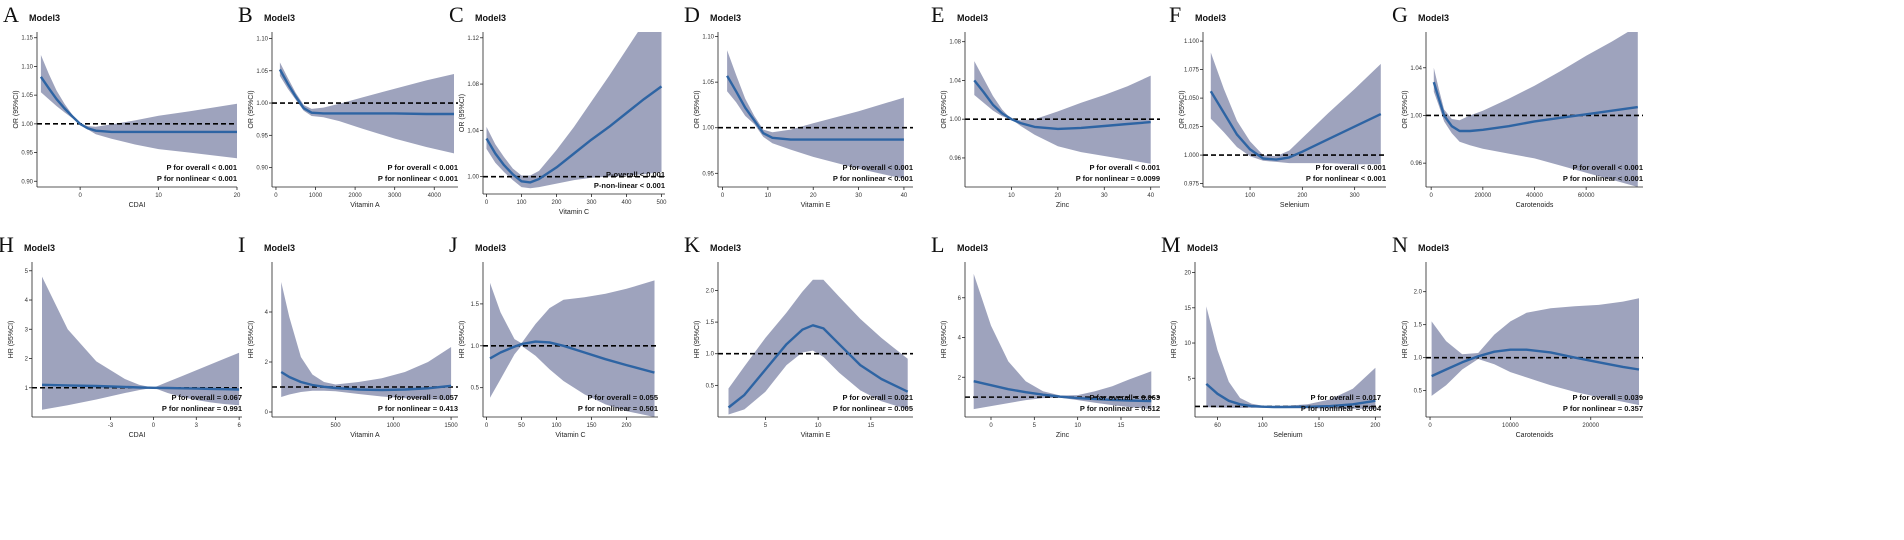 The height and width of the screenshot is (540, 1904). I want to click on x-tick-label: 50, so click(521, 426).